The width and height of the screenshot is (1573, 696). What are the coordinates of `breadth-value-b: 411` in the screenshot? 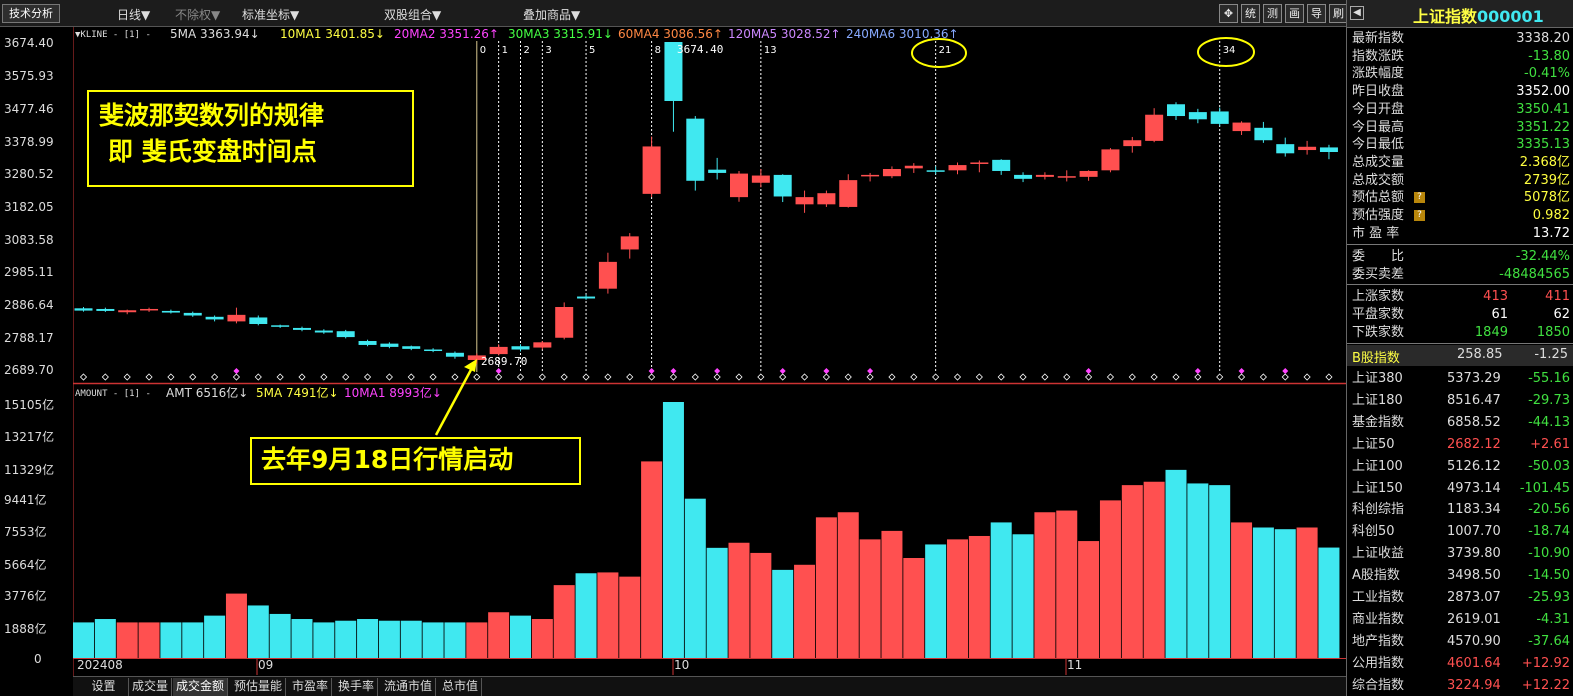 It's located at (1557, 296).